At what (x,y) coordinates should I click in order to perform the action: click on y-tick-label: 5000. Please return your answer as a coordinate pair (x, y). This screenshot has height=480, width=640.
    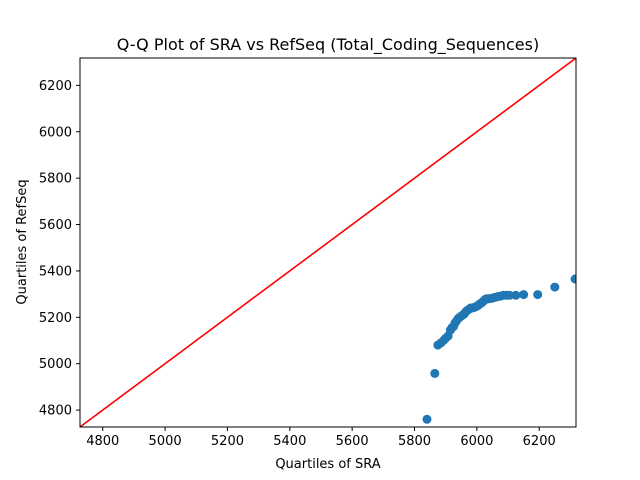
    Looking at the image, I should click on (55, 364).